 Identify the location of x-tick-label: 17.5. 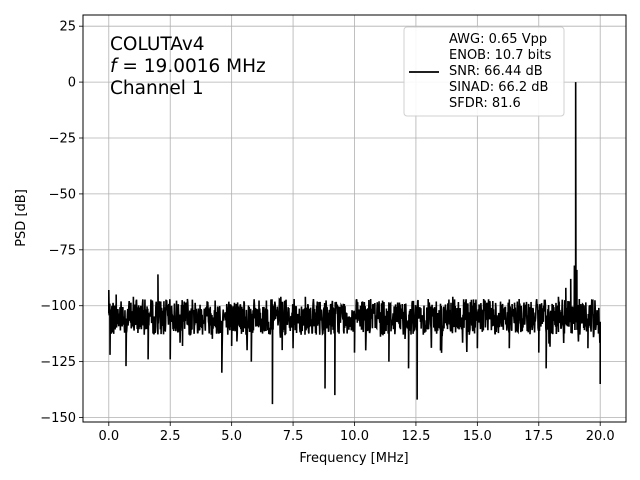
(538, 436).